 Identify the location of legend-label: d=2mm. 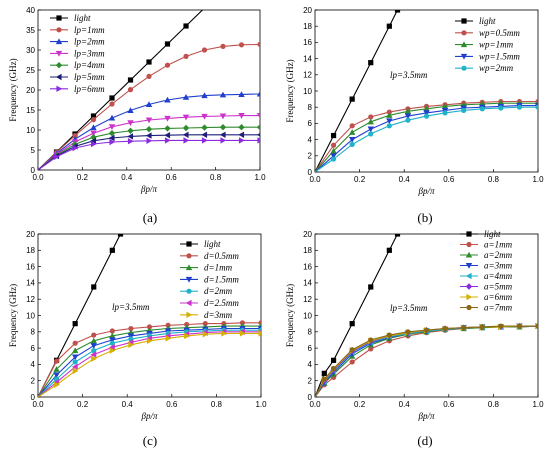
(218, 291).